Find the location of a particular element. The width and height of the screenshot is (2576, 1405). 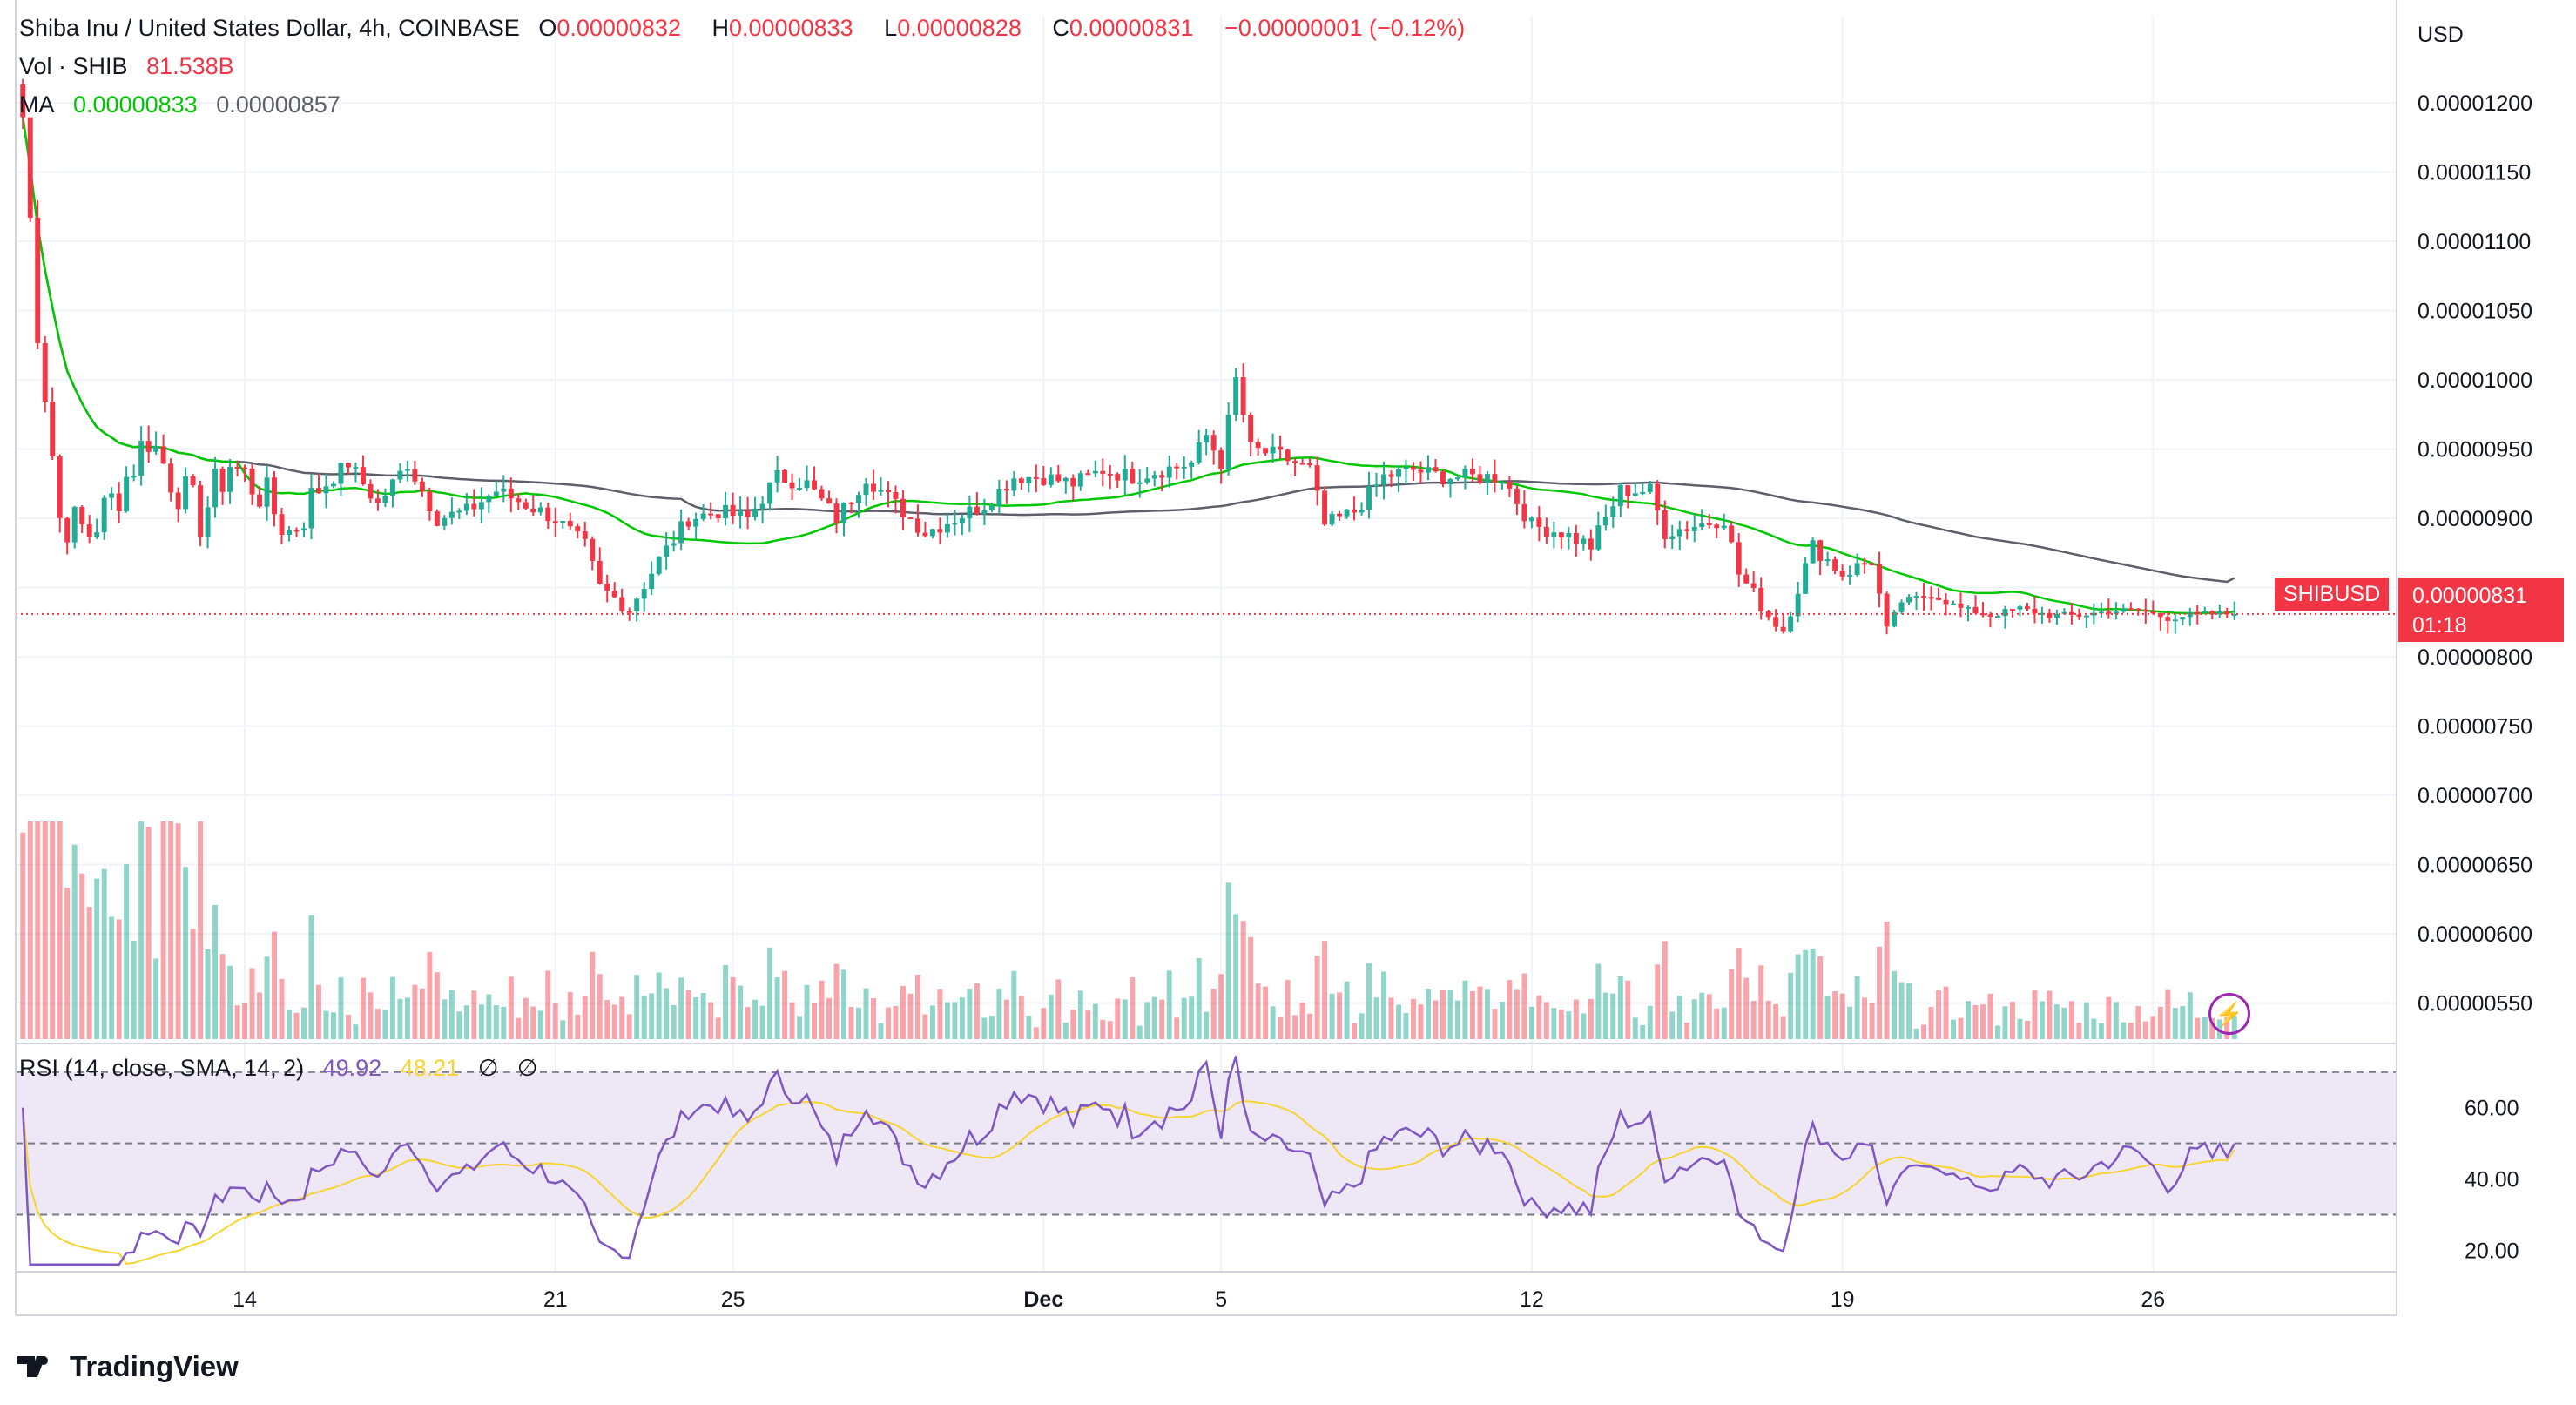

ma-legend: MA 0.00000833 0.00000857 is located at coordinates (186, 105).